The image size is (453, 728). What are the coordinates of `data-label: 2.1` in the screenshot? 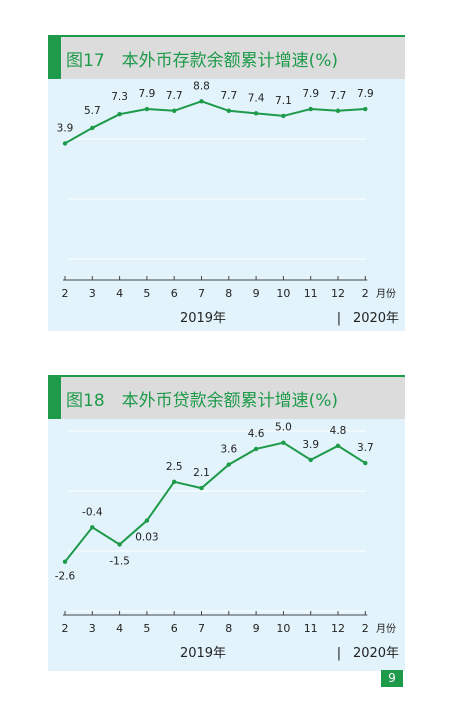 It's located at (201, 473).